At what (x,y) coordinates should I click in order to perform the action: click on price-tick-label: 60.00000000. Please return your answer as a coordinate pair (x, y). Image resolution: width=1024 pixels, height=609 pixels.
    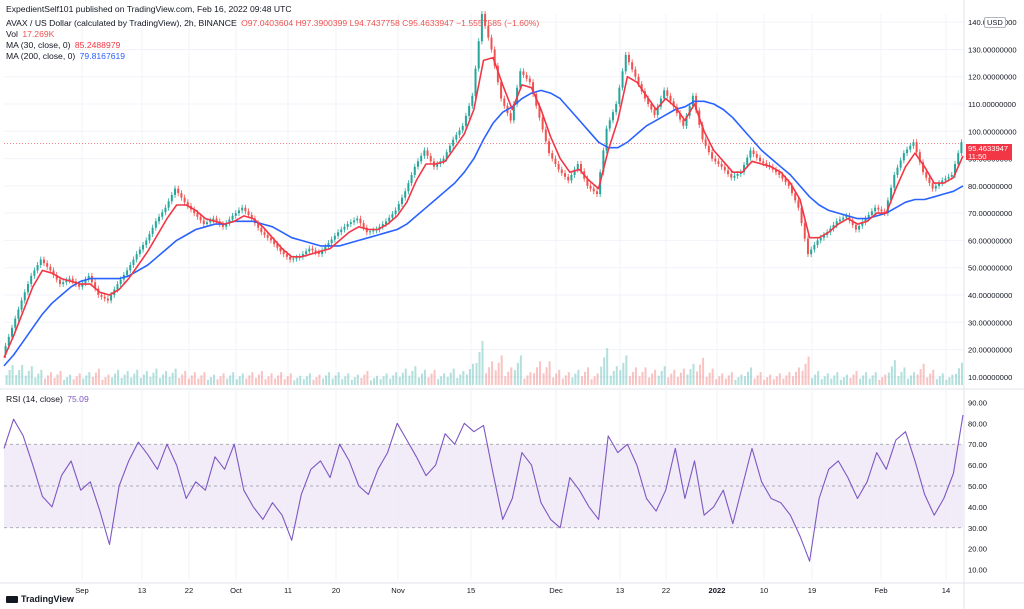
    Looking at the image, I should click on (990, 240).